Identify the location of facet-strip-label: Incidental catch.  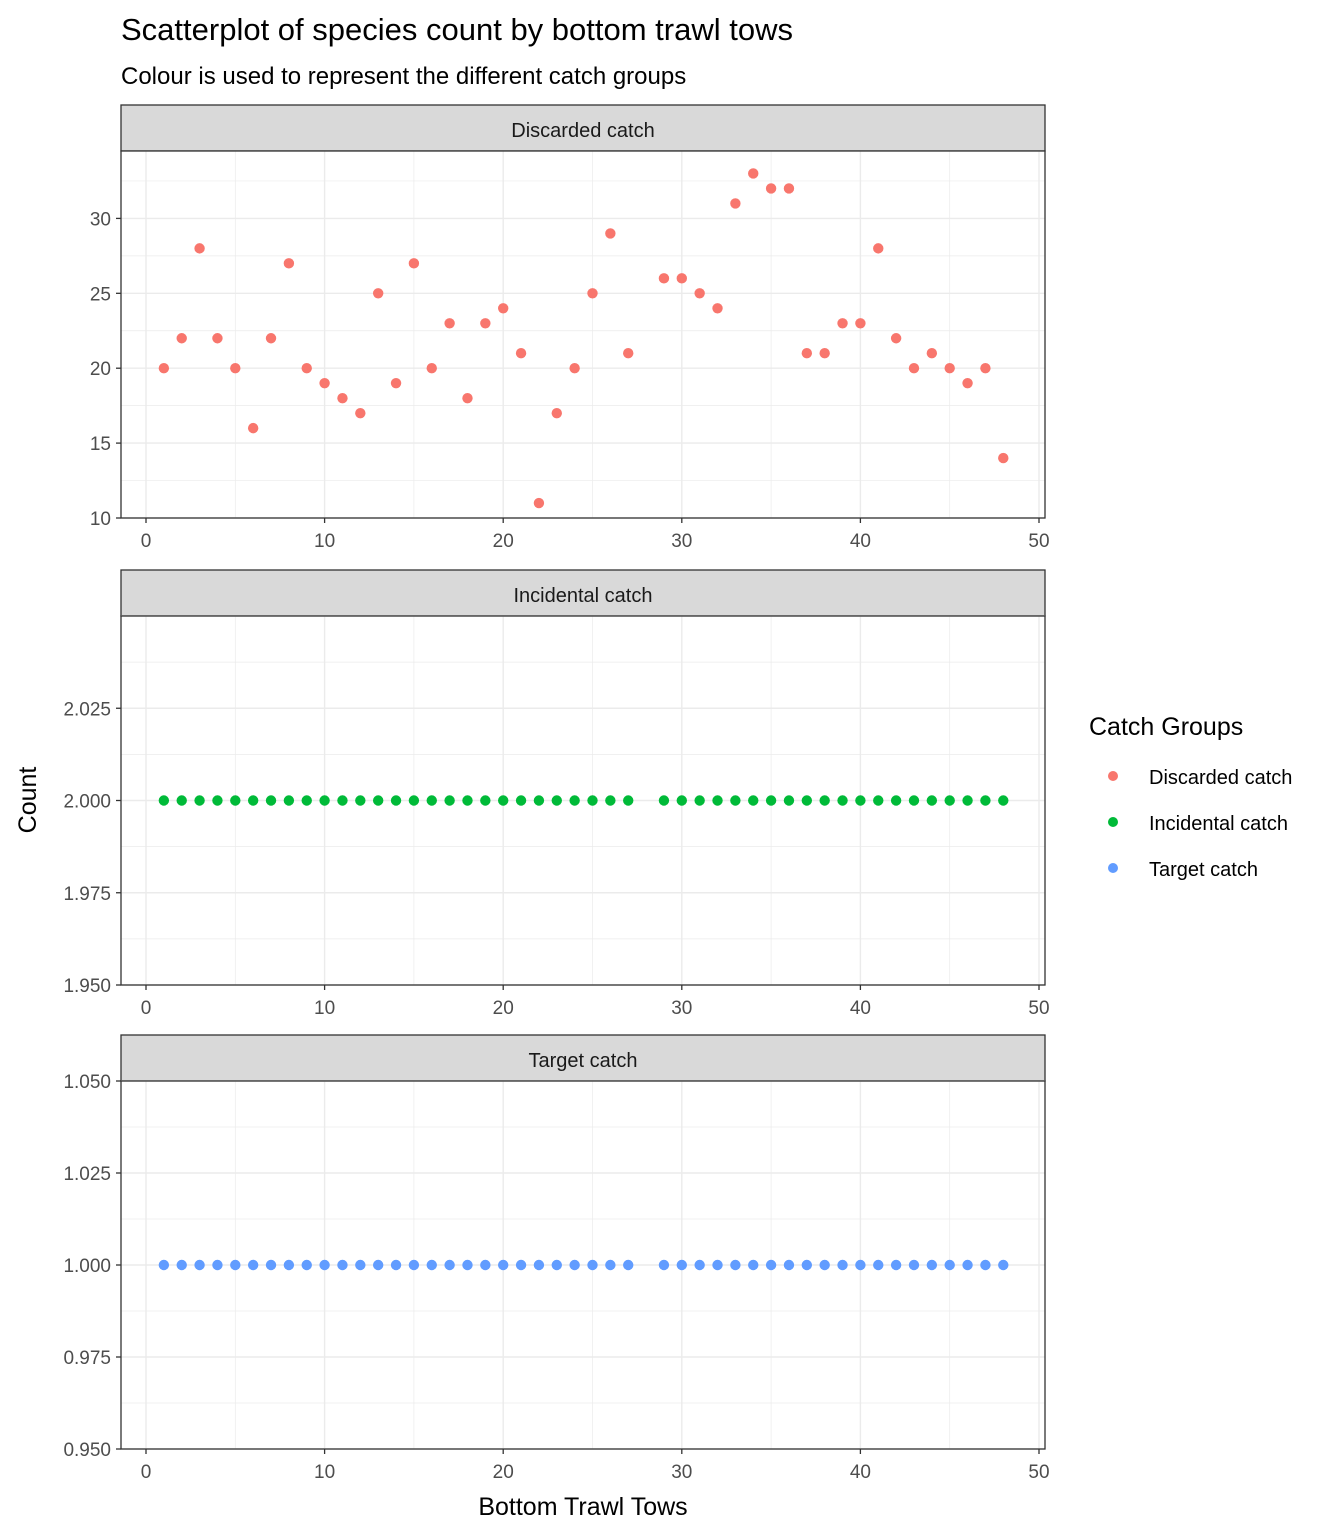
(583, 596).